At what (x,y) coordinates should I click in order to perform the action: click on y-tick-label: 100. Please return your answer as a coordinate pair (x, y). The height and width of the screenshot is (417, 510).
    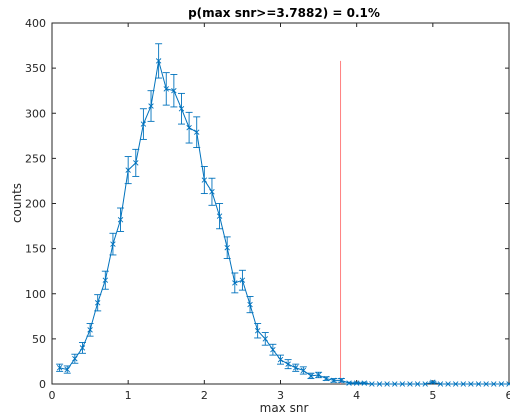
    Looking at the image, I should click on (35, 294).